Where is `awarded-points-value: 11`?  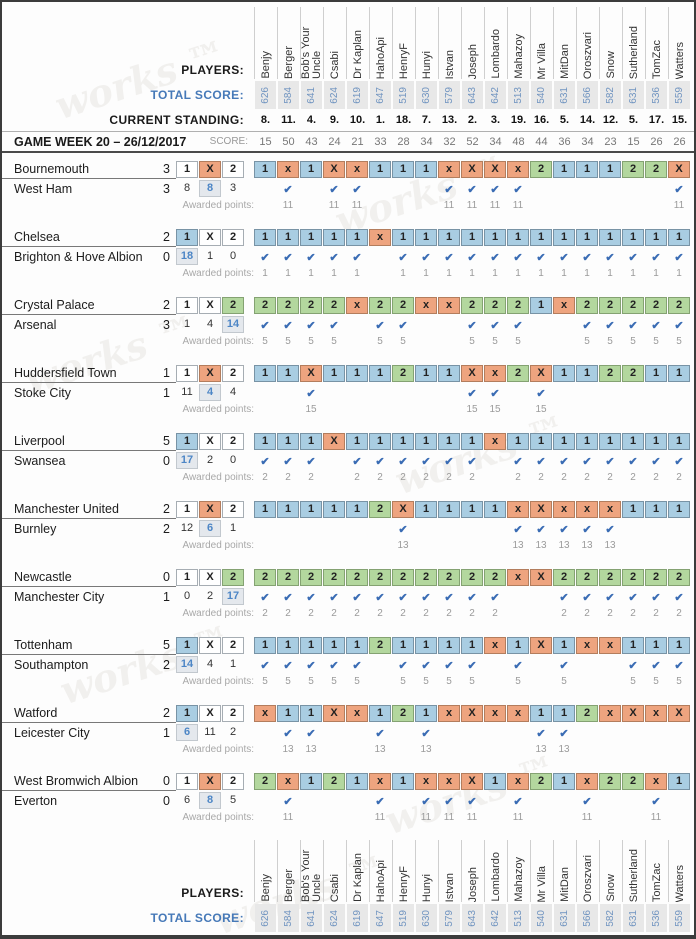 awarded-points-value: 11 is located at coordinates (449, 205).